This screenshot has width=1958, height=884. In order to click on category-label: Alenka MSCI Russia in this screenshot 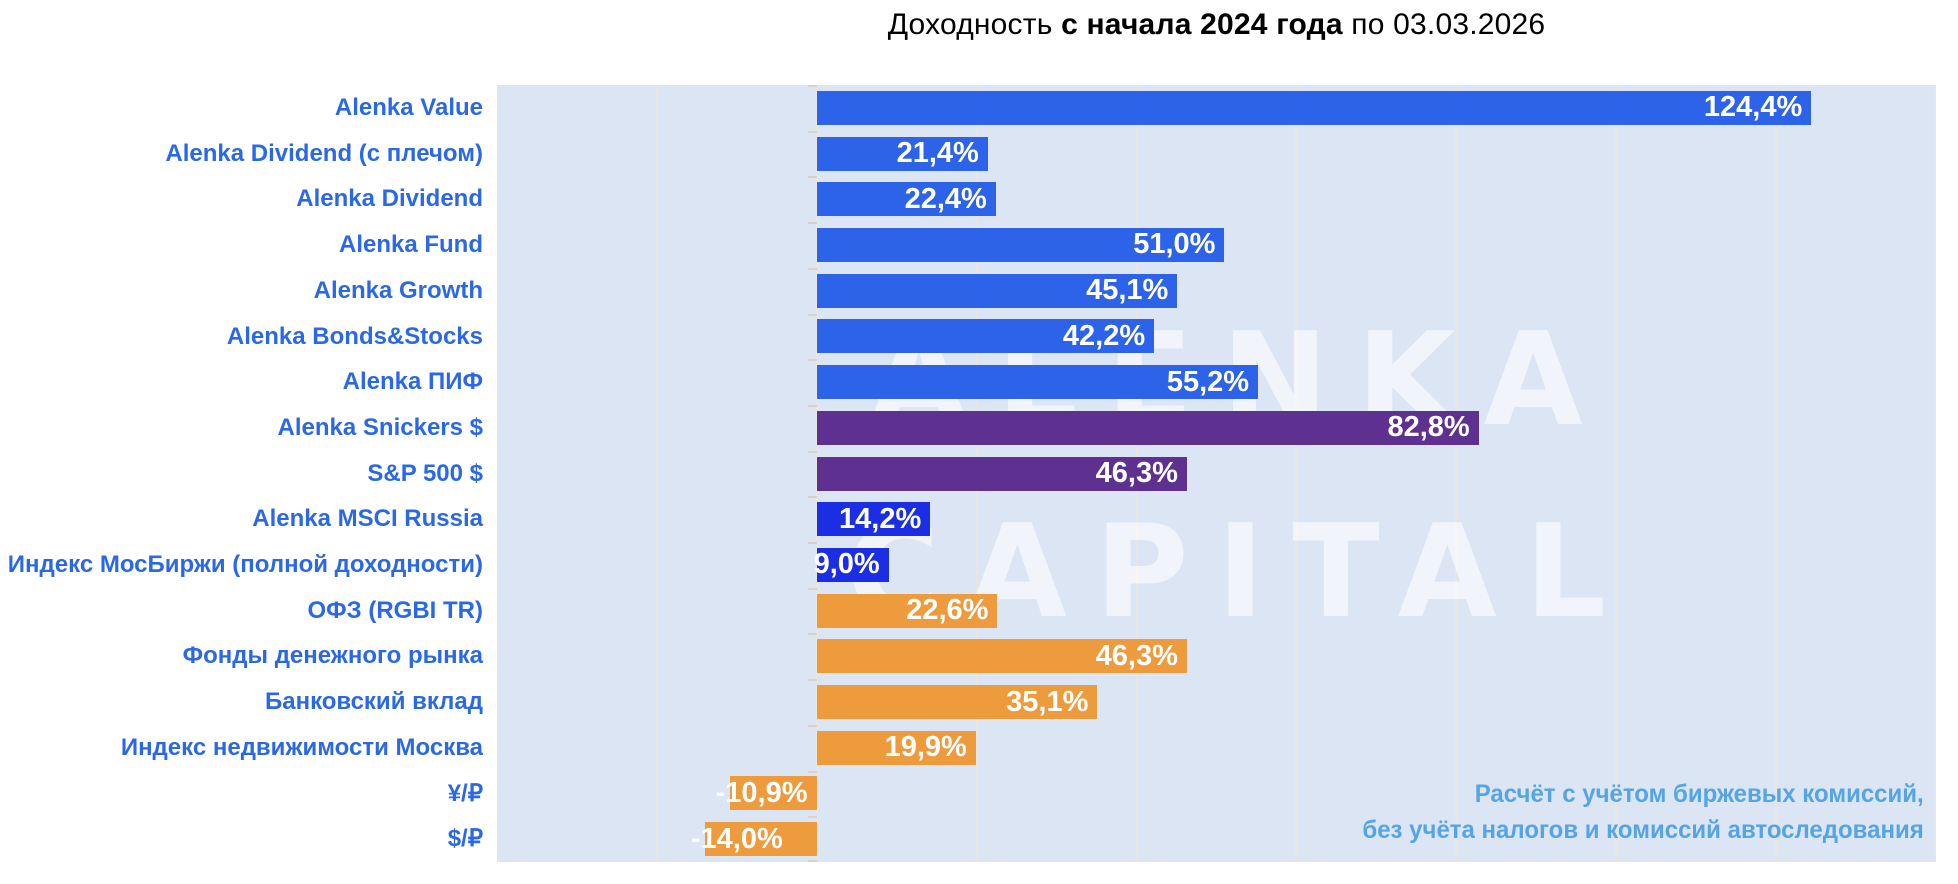, I will do `click(367, 519)`.